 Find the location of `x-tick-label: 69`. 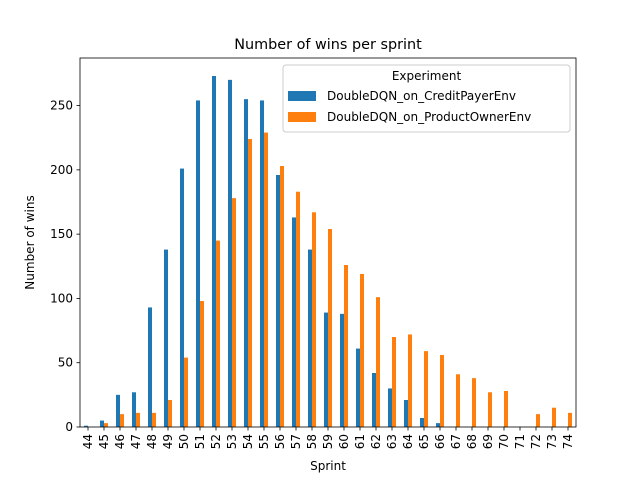

x-tick-label: 69 is located at coordinates (488, 441).